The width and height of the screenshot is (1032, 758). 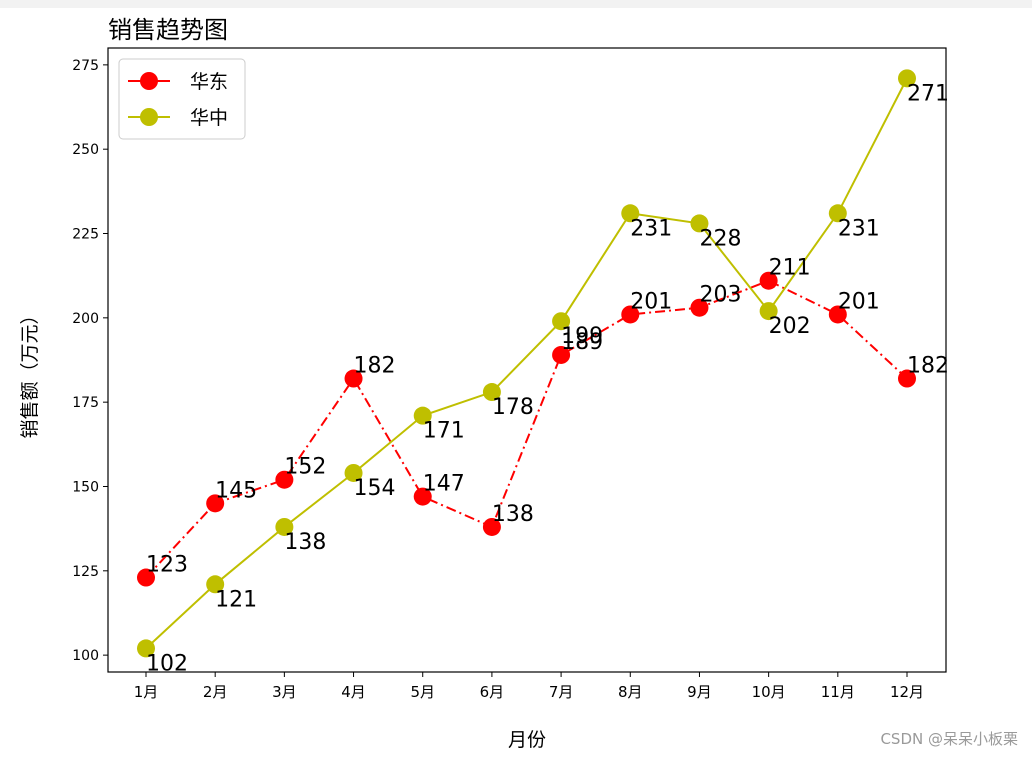 What do you see at coordinates (167, 663) in the screenshot?
I see `data-label-2: 102` at bounding box center [167, 663].